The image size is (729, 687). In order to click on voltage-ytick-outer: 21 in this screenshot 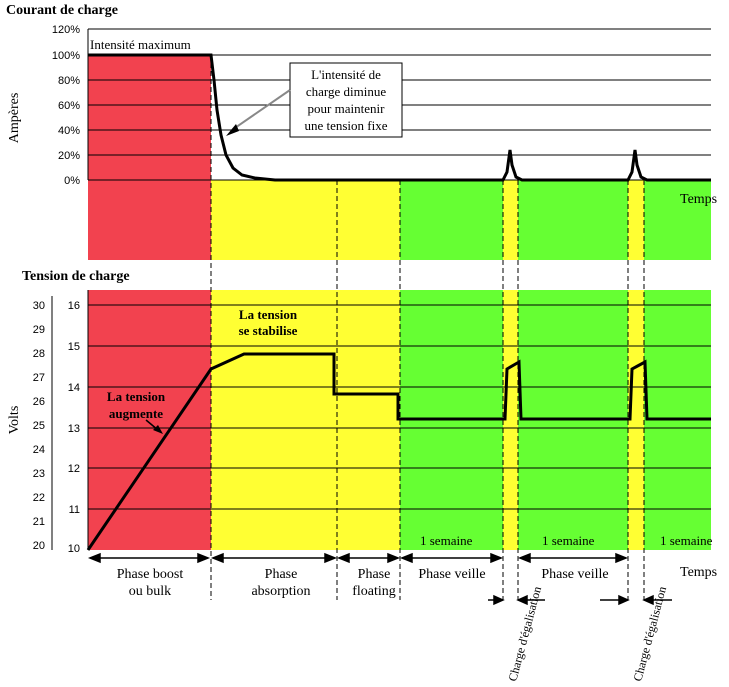, I will do `click(39, 522)`.